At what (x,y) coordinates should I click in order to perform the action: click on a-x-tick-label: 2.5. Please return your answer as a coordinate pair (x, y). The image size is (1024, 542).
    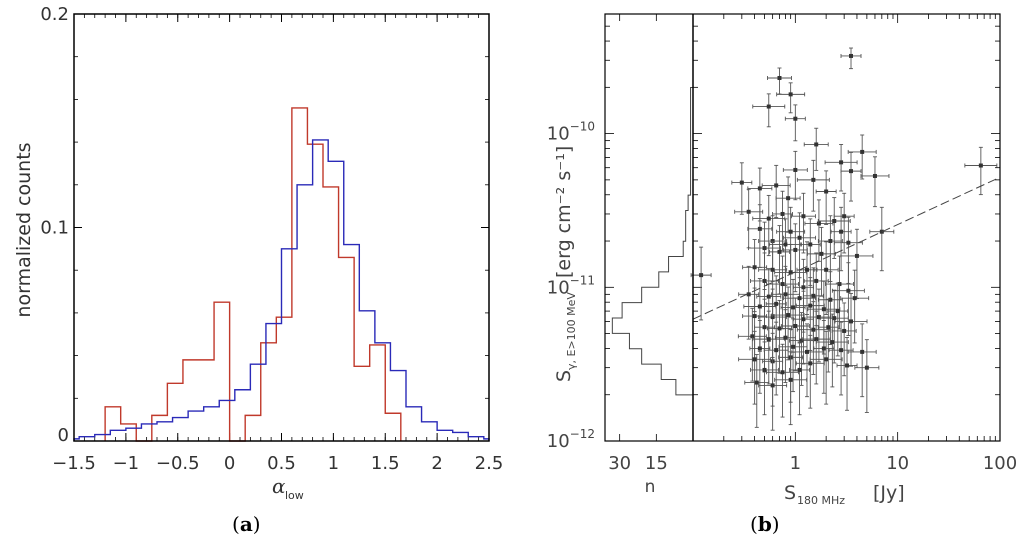
    Looking at the image, I should click on (489, 463).